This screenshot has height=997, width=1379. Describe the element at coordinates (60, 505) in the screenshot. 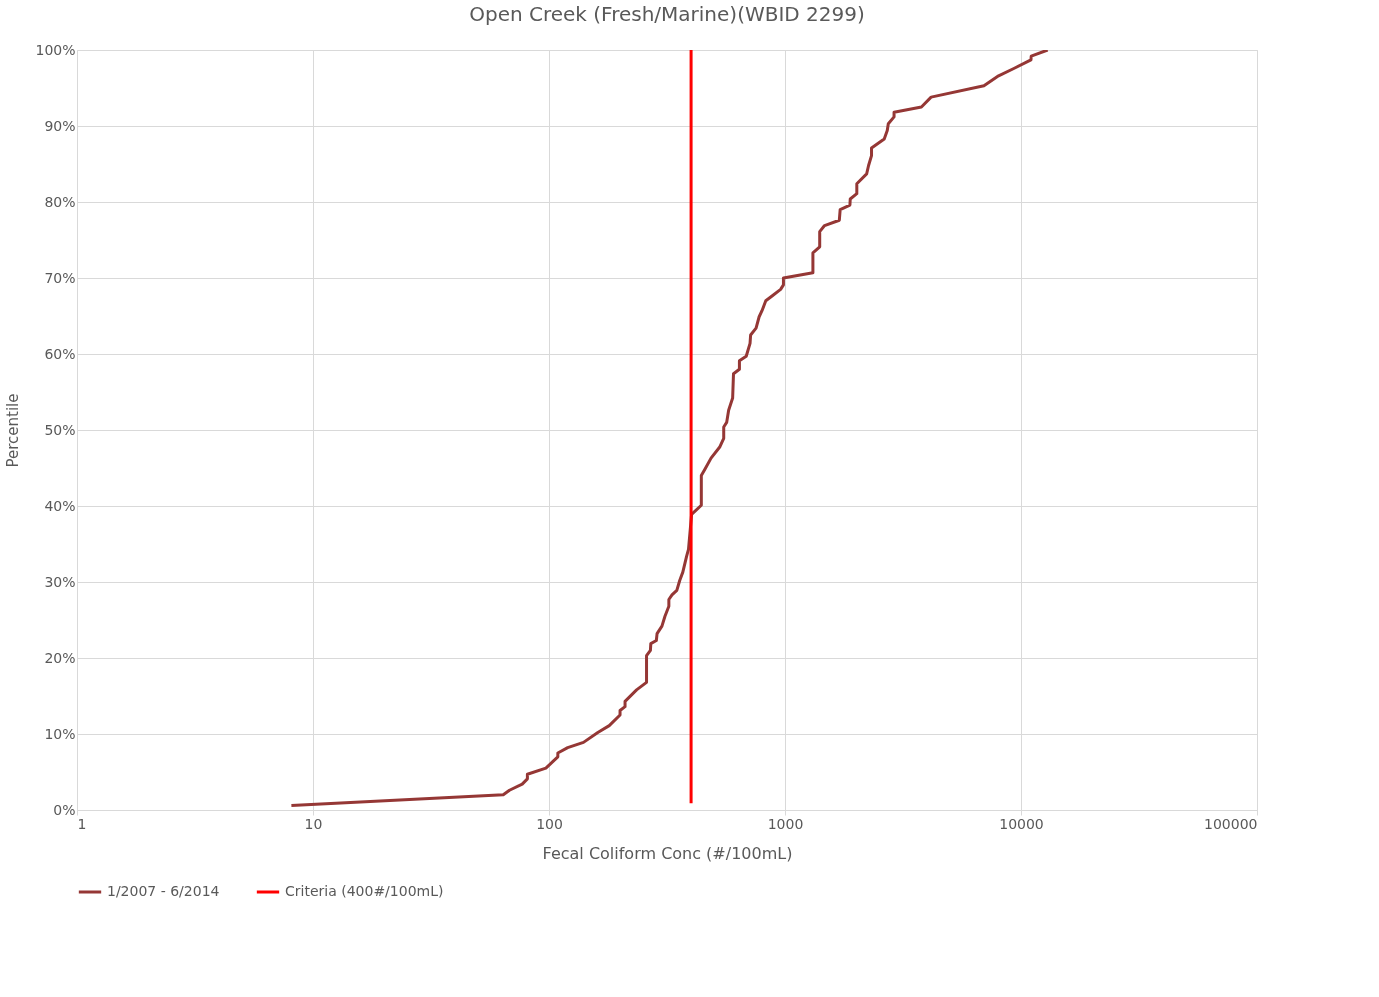

I see `y-tick-label: 40%` at that location.